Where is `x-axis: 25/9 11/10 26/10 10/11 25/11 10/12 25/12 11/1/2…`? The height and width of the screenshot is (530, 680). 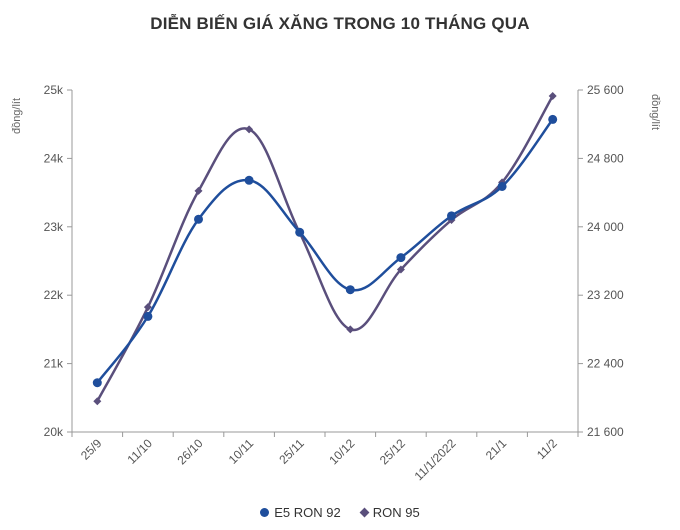
x-axis: 25/9 11/10 26/10 10/11 25/11 10/12 25/12 11/1/2… is located at coordinates (325, 457).